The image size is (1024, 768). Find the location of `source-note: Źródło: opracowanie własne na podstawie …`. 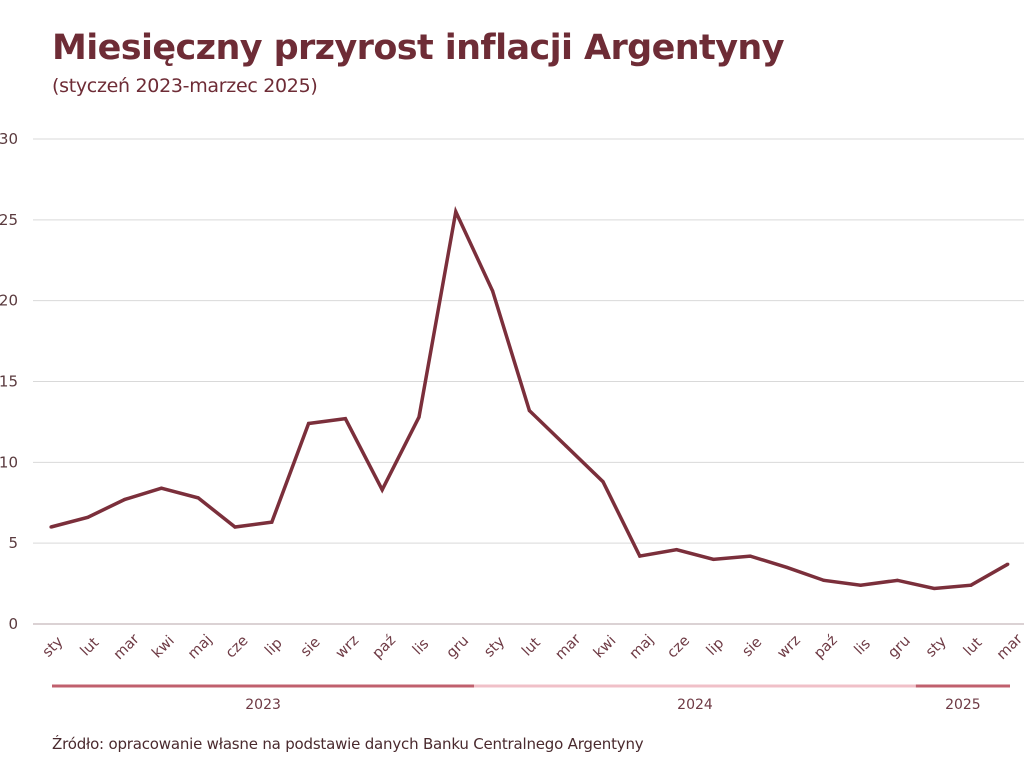

source-note: Źródło: opracowanie własne na podstawie … is located at coordinates (348, 744).